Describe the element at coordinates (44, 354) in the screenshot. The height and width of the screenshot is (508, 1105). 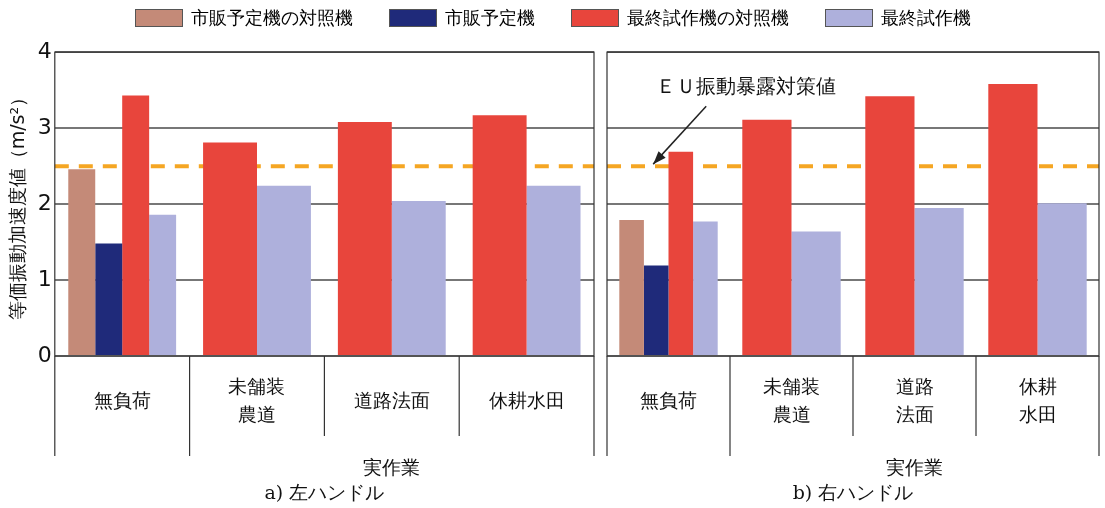
I see `y-tick-label: 0` at that location.